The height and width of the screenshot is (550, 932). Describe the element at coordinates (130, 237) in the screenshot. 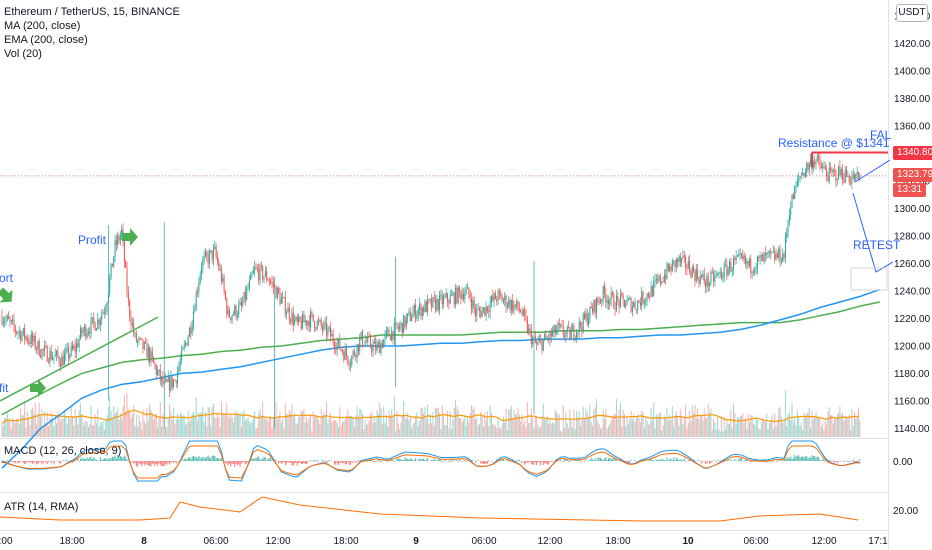

I see `profit-arrow-icon` at that location.